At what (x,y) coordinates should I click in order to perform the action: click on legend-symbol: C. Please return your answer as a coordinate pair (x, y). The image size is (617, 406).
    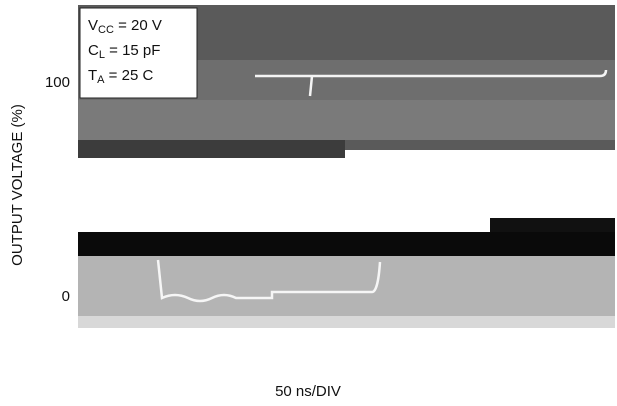
    Looking at the image, I should click on (93, 50).